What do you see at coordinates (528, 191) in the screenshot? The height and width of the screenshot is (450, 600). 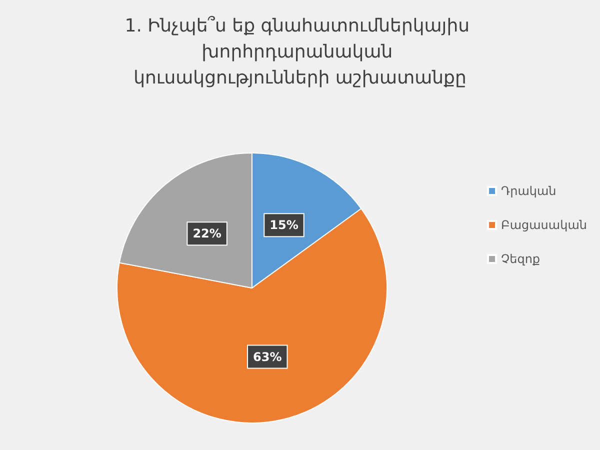 I see `legend-label: Դրական` at bounding box center [528, 191].